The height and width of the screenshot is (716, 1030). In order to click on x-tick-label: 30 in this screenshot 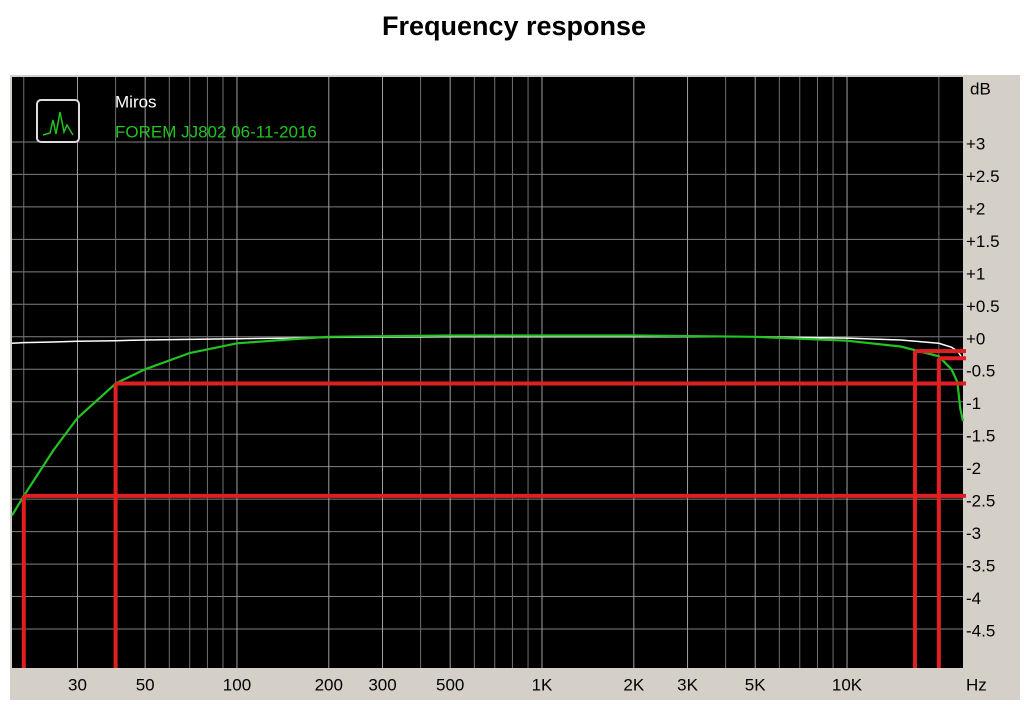, I will do `click(77, 684)`.